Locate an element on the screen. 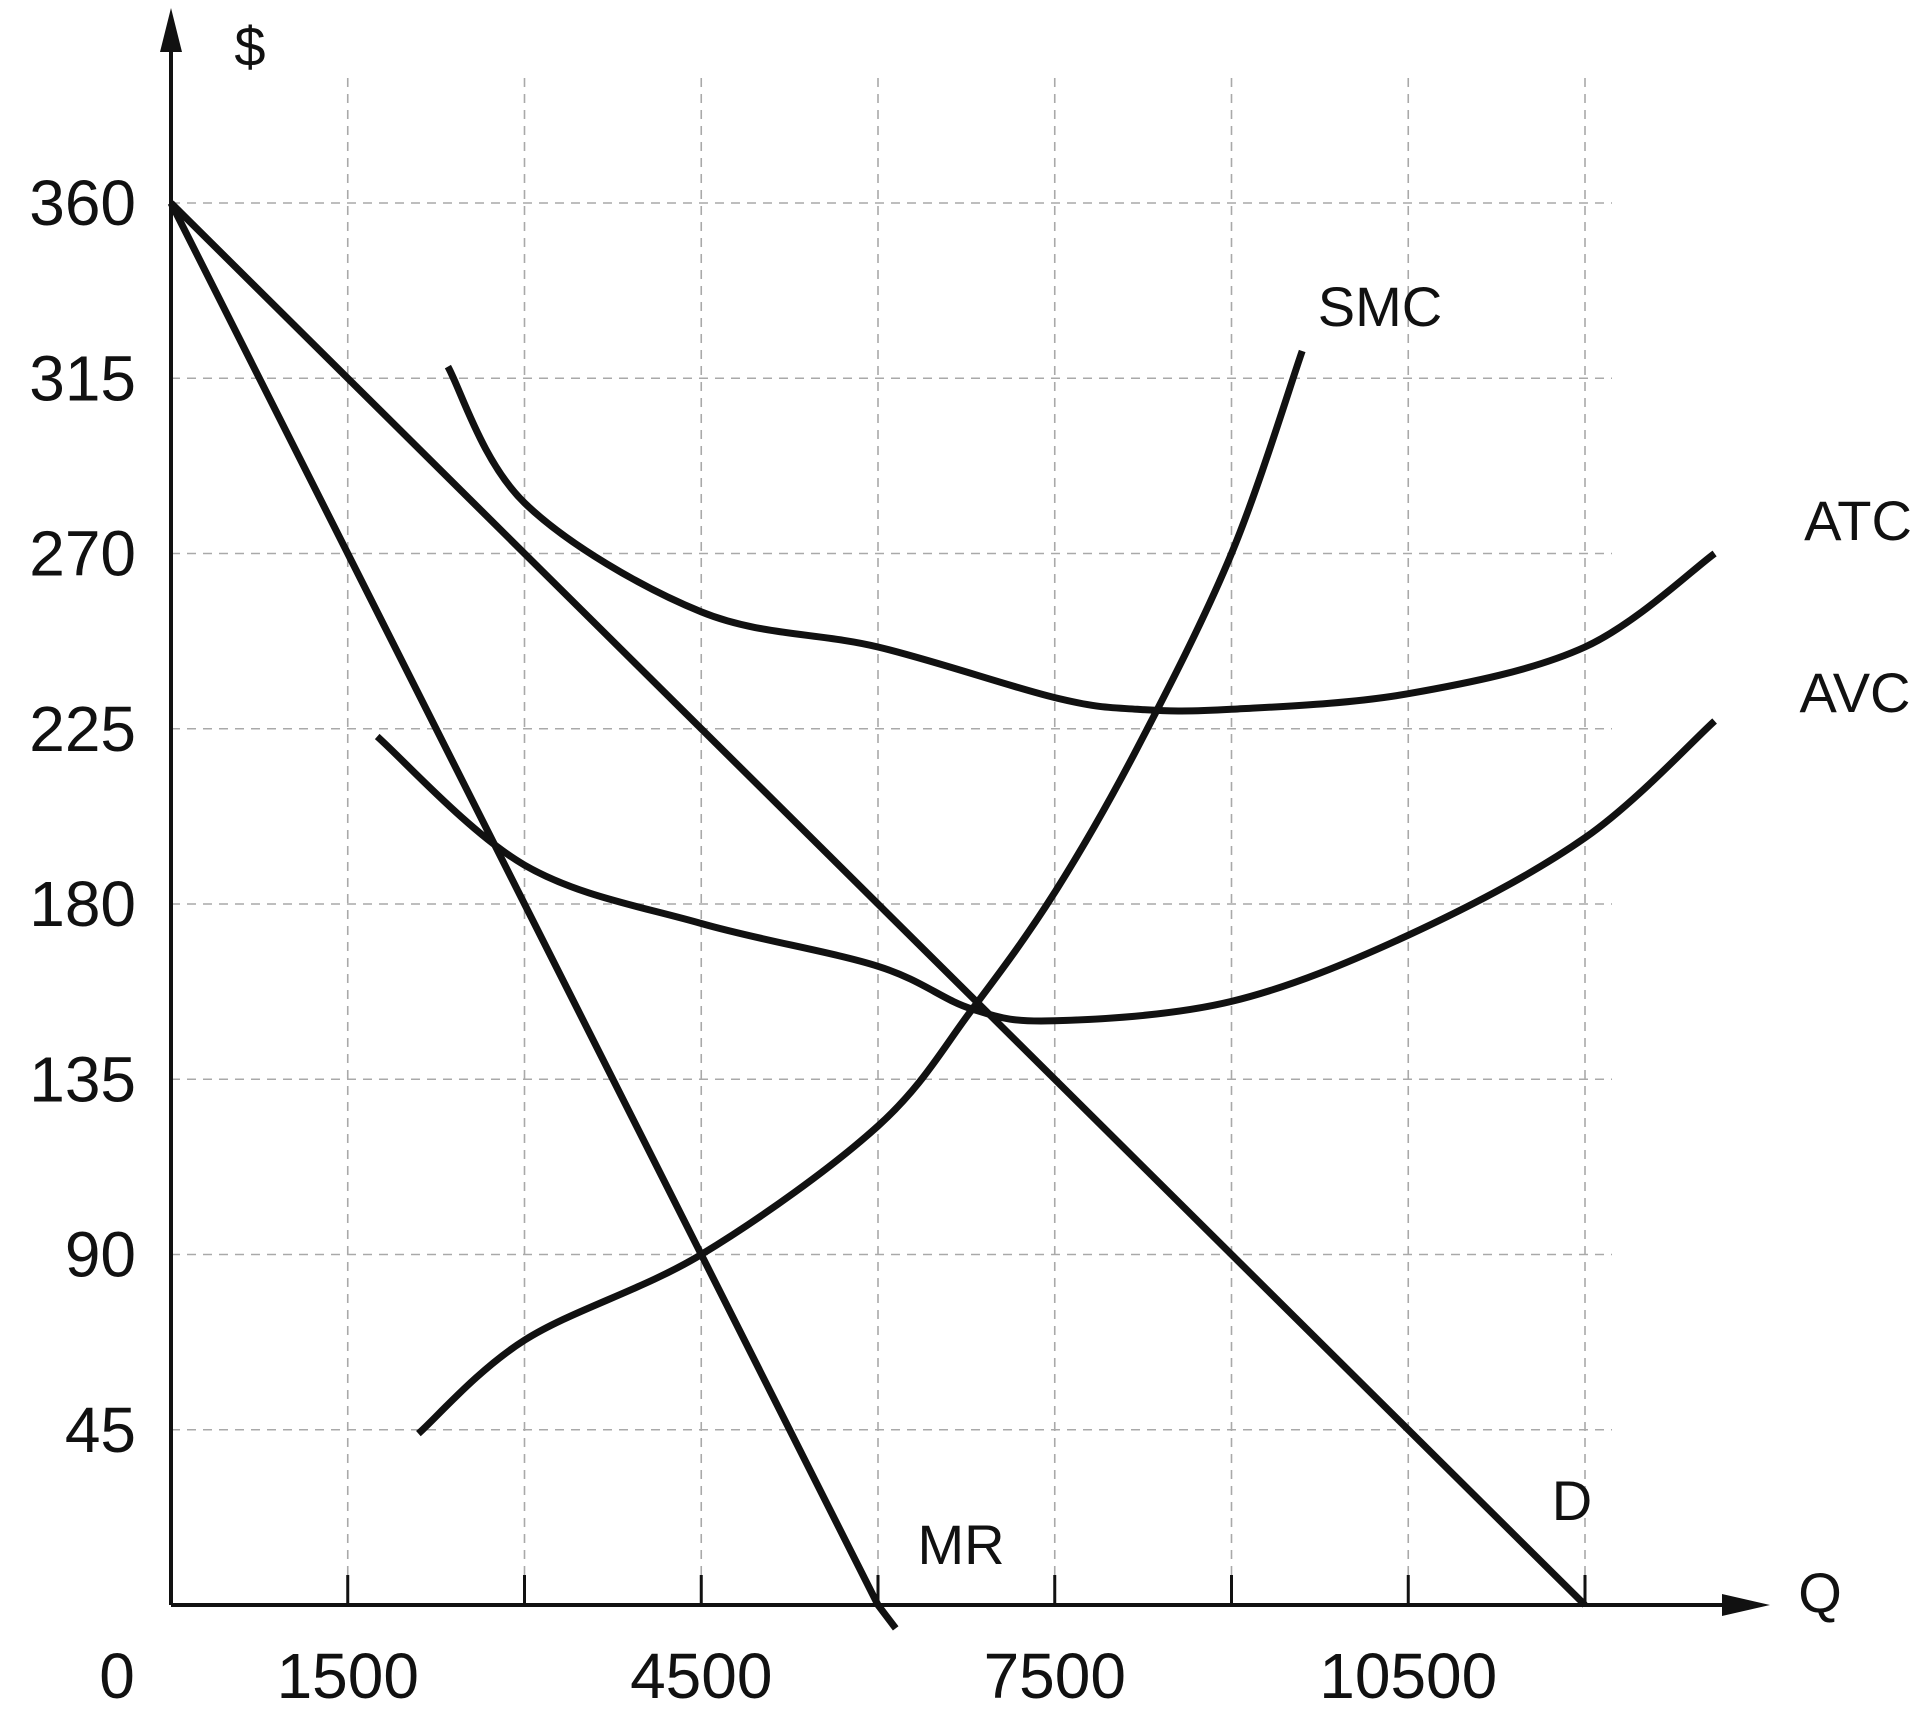 This screenshot has width=1928, height=1714. series-label-smc: SMC is located at coordinates (1380, 306).